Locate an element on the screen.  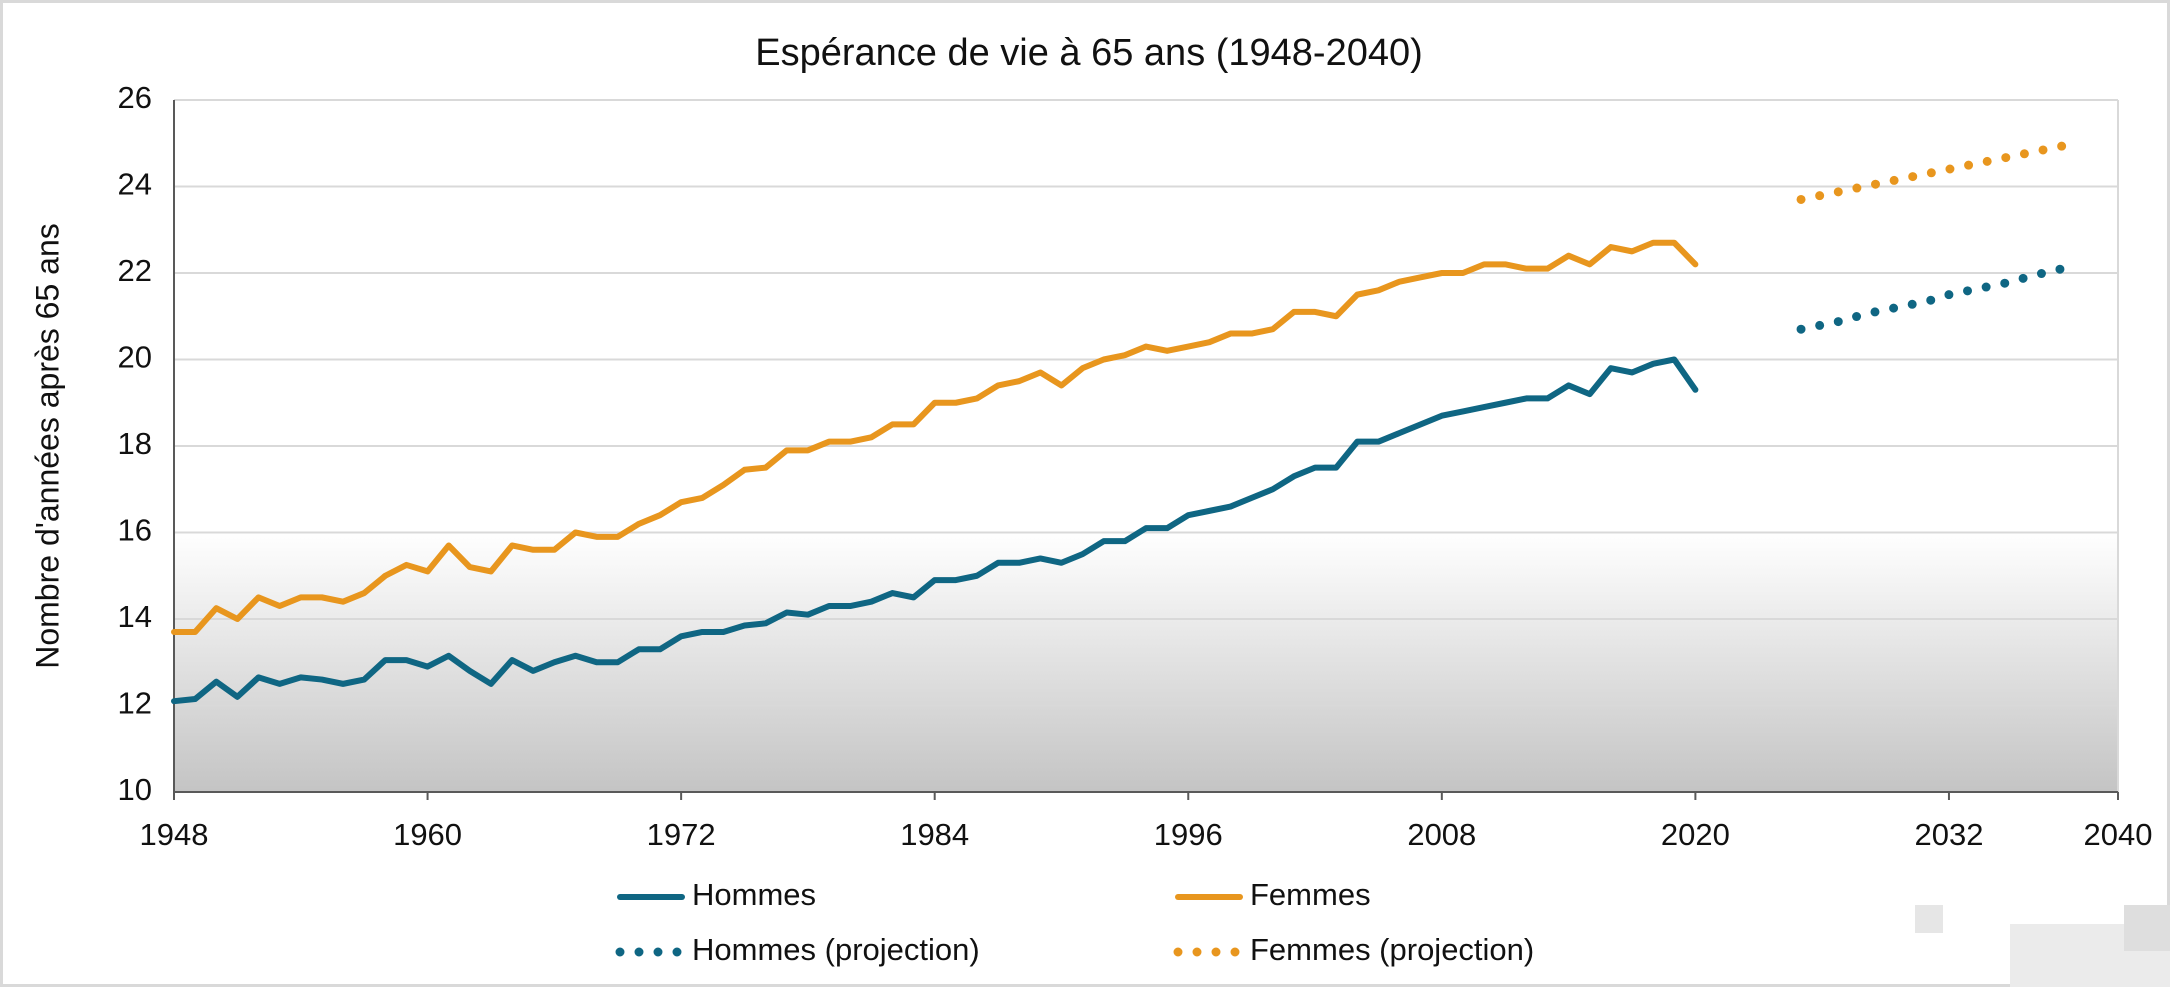
y-tick-label: 14 is located at coordinates (135, 616).